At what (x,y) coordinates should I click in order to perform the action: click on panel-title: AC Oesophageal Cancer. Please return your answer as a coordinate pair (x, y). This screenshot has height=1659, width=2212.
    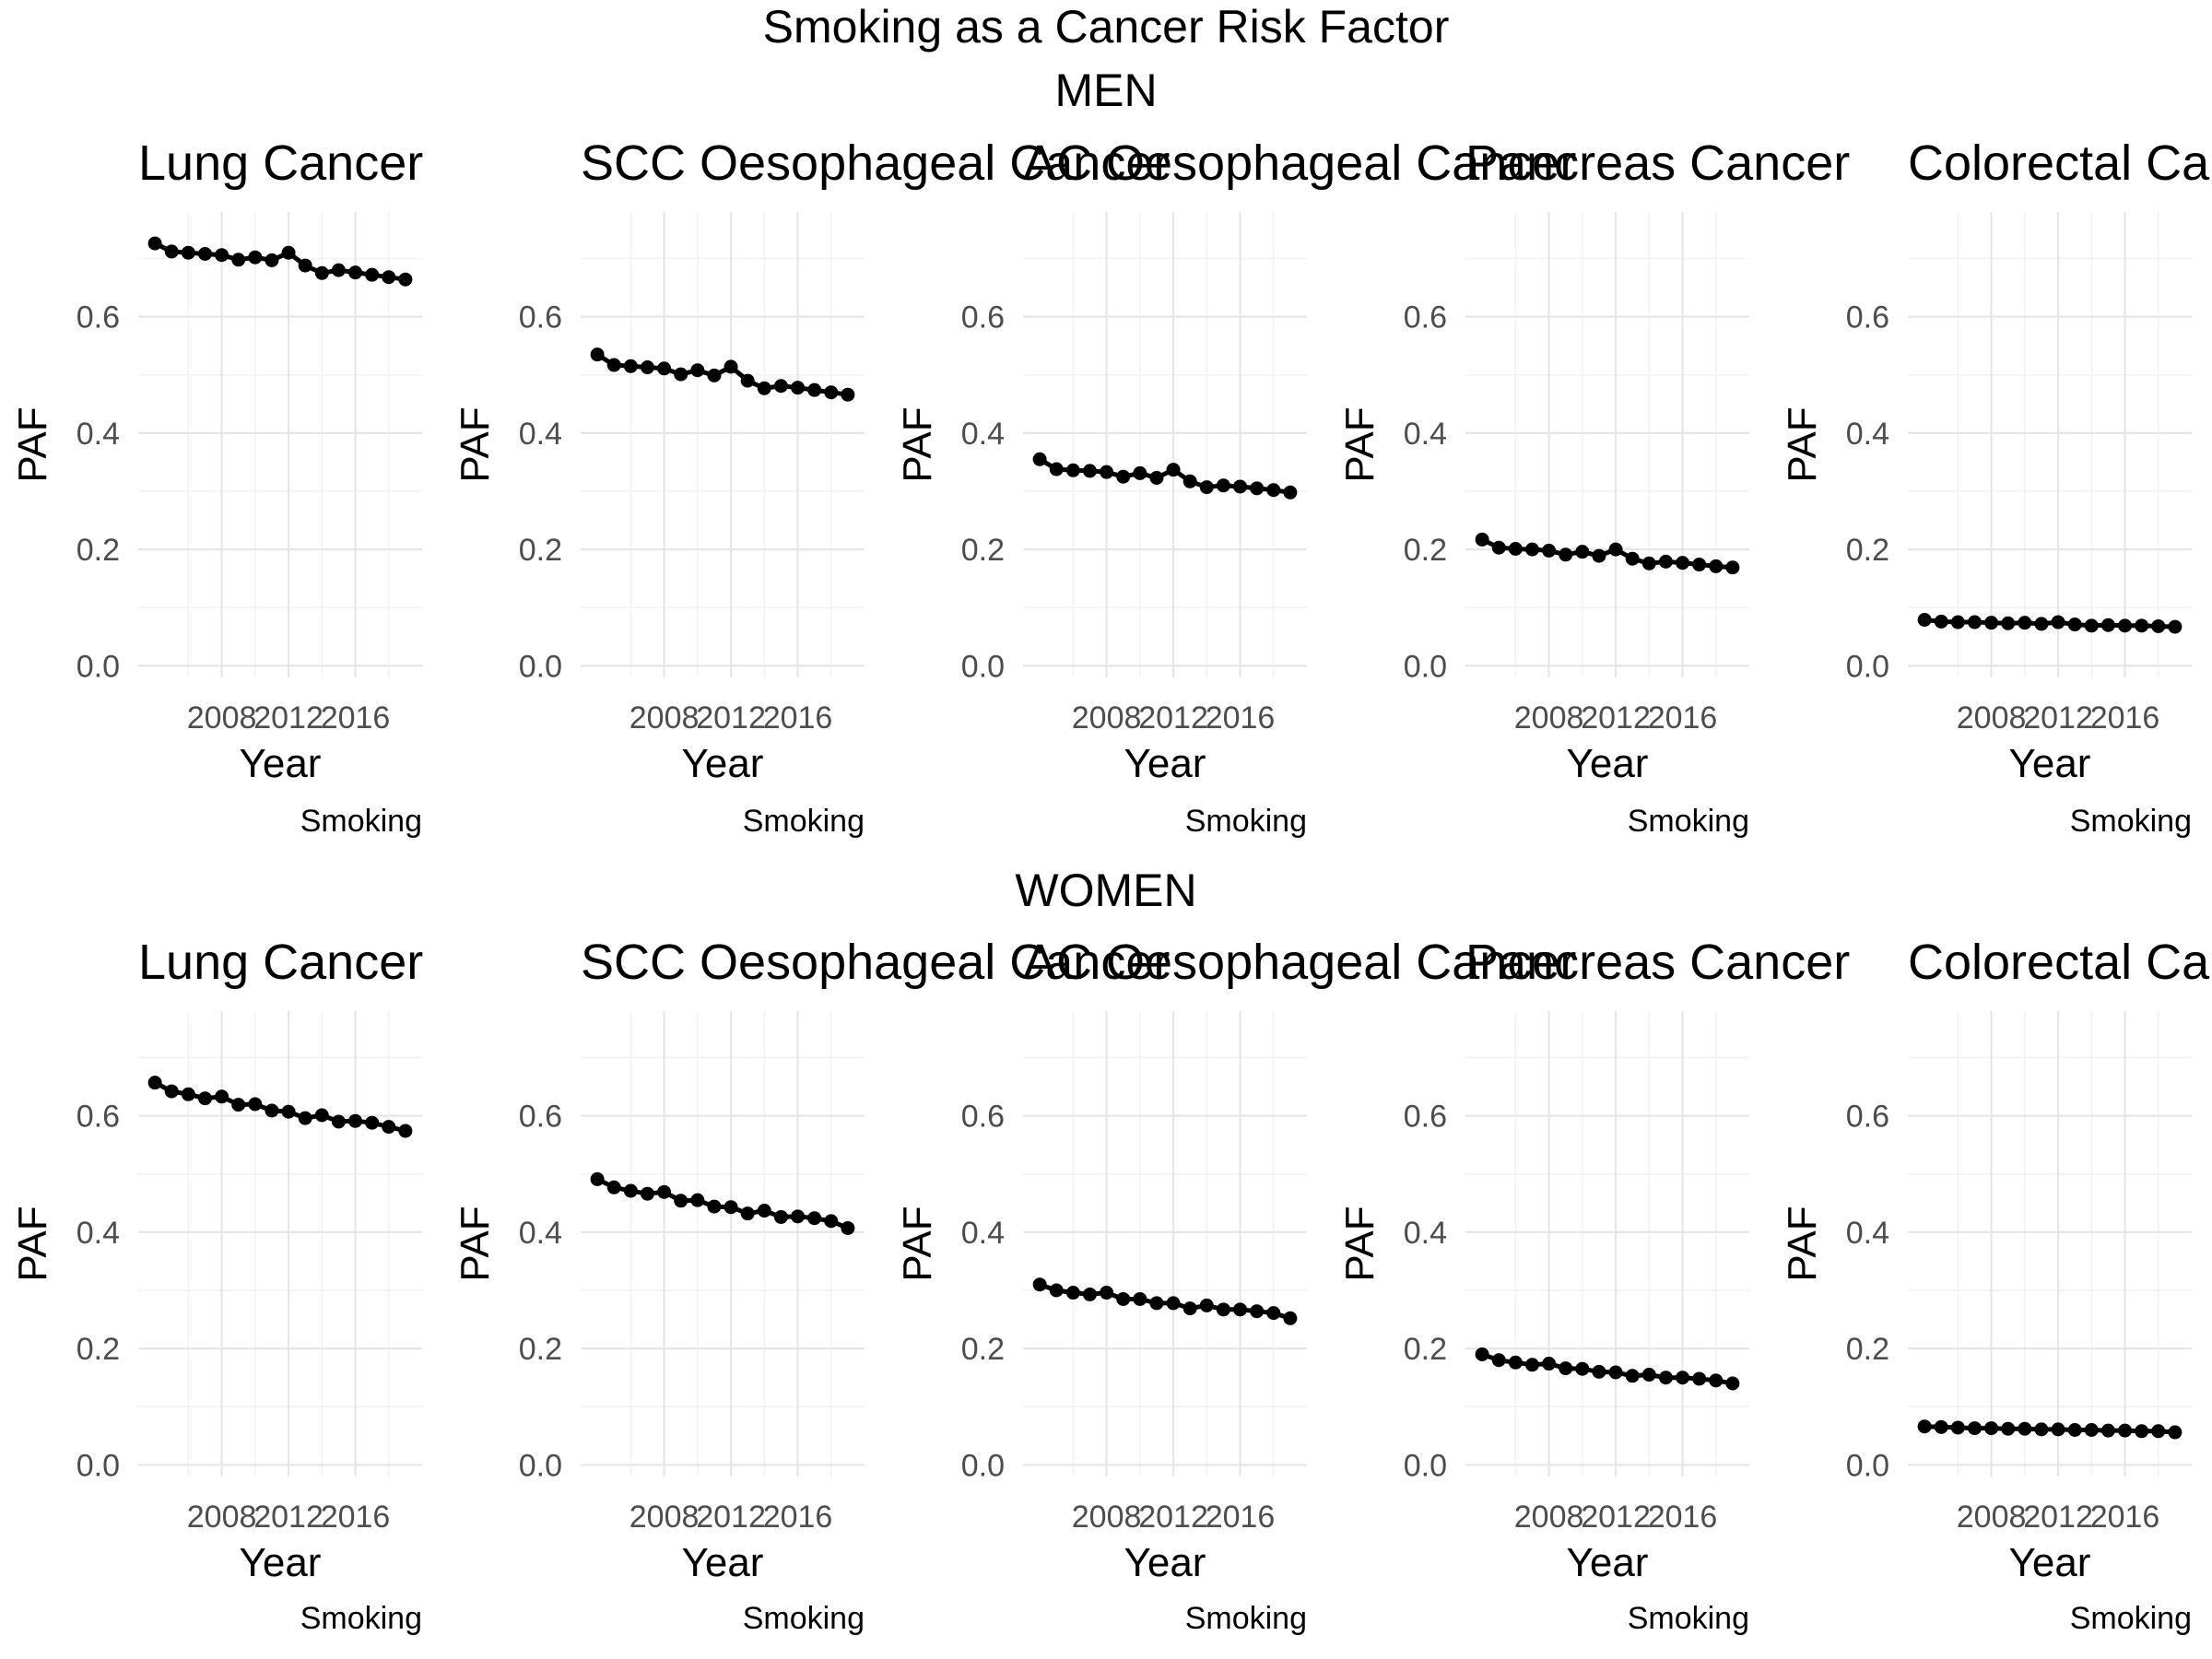
    Looking at the image, I should click on (1299, 962).